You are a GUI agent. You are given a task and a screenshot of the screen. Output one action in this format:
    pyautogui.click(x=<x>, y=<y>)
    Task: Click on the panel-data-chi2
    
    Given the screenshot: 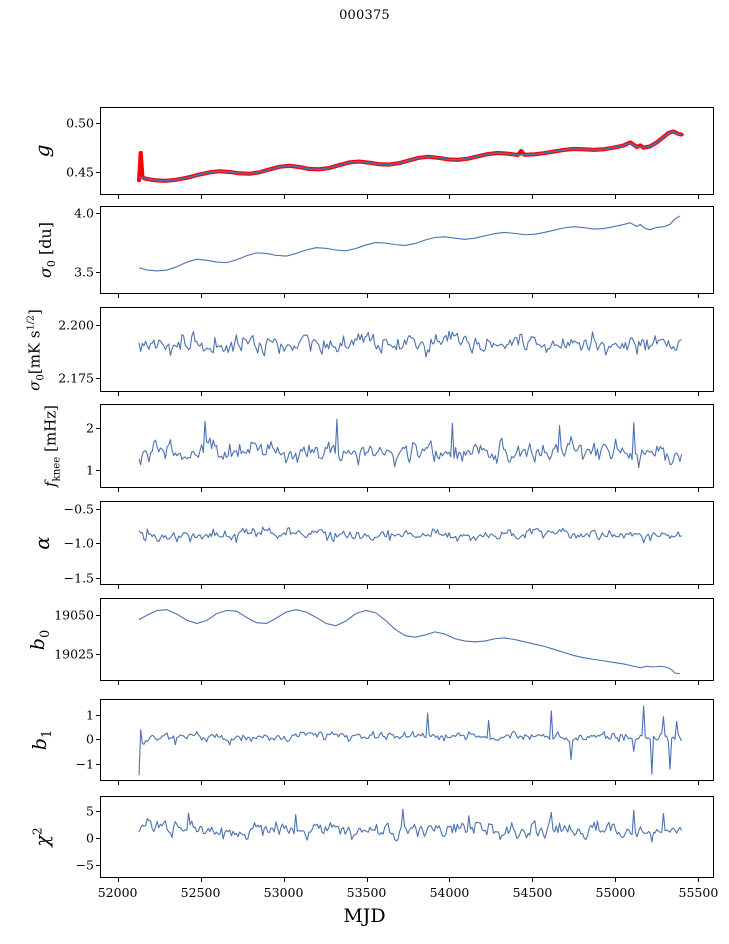 What is the action you would take?
    pyautogui.click(x=407, y=837)
    